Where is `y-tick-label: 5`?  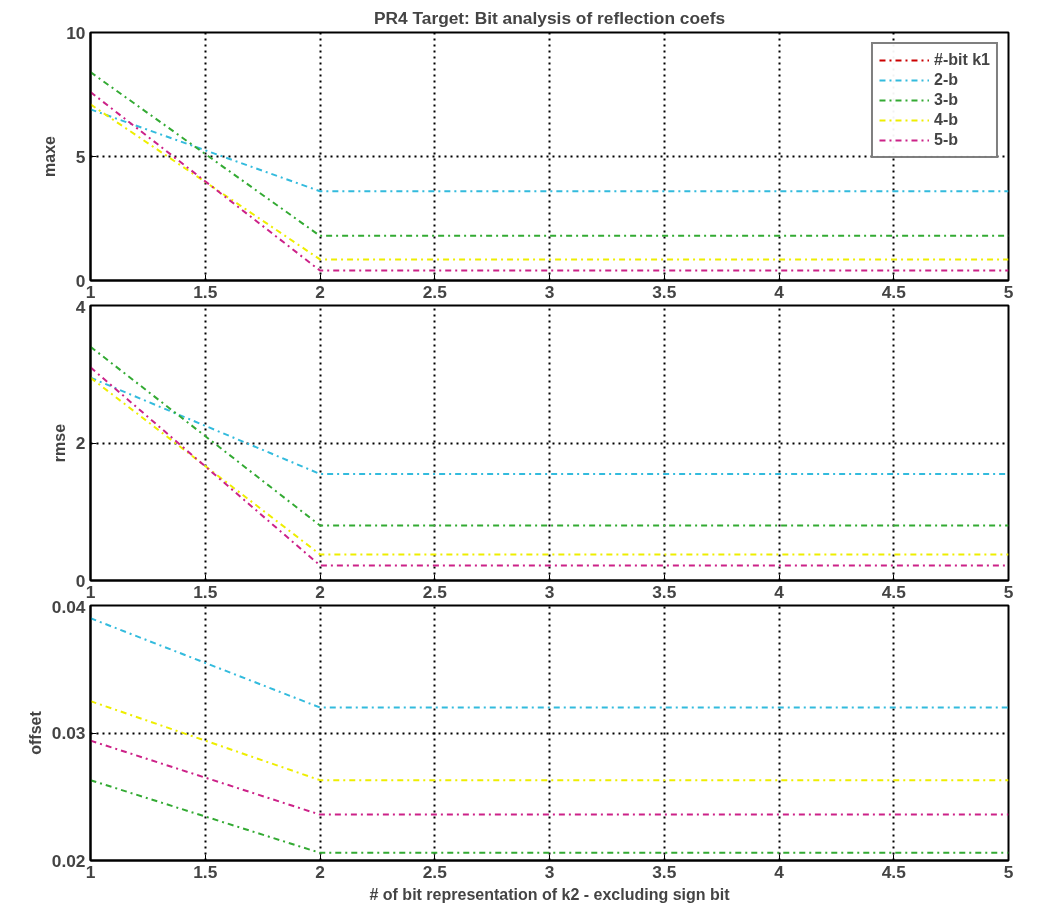
y-tick-label: 5 is located at coordinates (80, 156).